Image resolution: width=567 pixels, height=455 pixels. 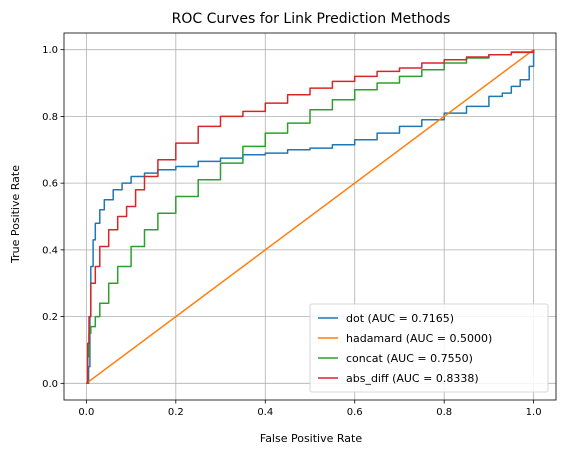 What do you see at coordinates (311, 438) in the screenshot?
I see `x-axis-label: False Positive Rate` at bounding box center [311, 438].